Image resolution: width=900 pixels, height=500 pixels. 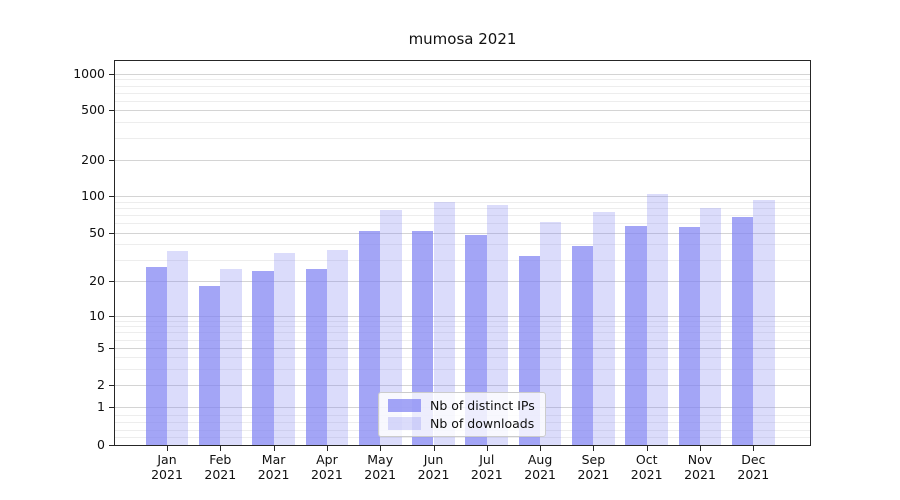 I want to click on x-tick-label: Oct 2021, so click(x=646, y=467).